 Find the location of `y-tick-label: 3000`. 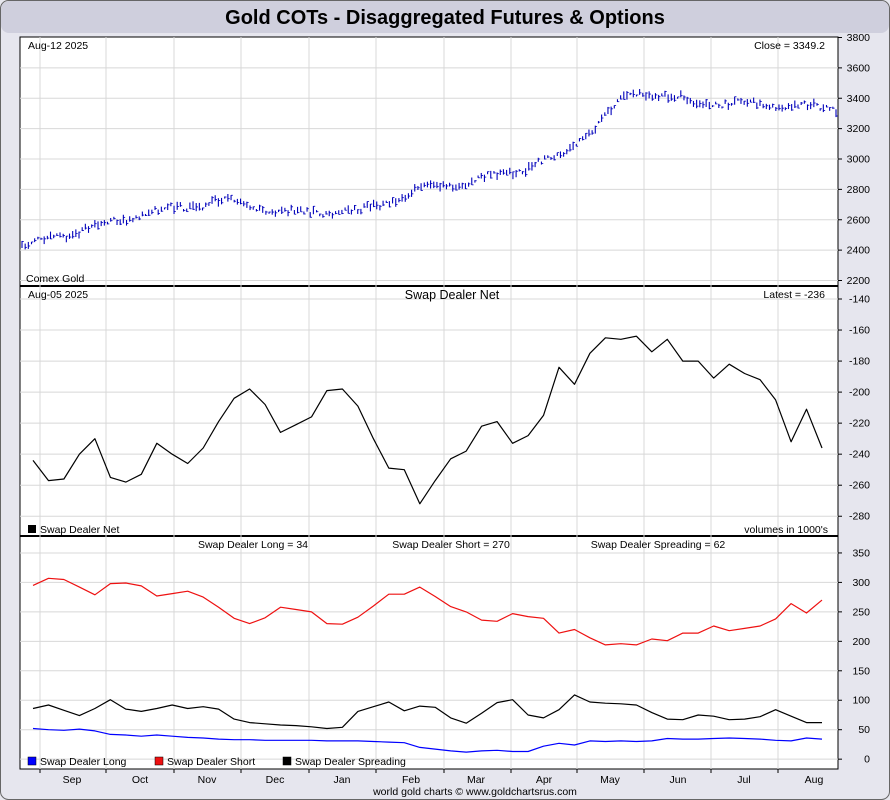

y-tick-label: 3000 is located at coordinates (859, 160).